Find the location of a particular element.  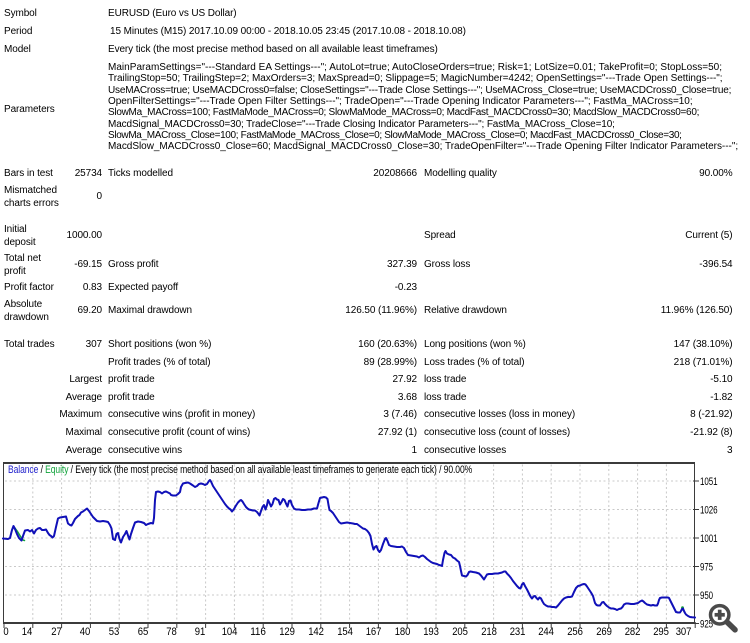

svg-text: 1001 is located at coordinates (709, 539).